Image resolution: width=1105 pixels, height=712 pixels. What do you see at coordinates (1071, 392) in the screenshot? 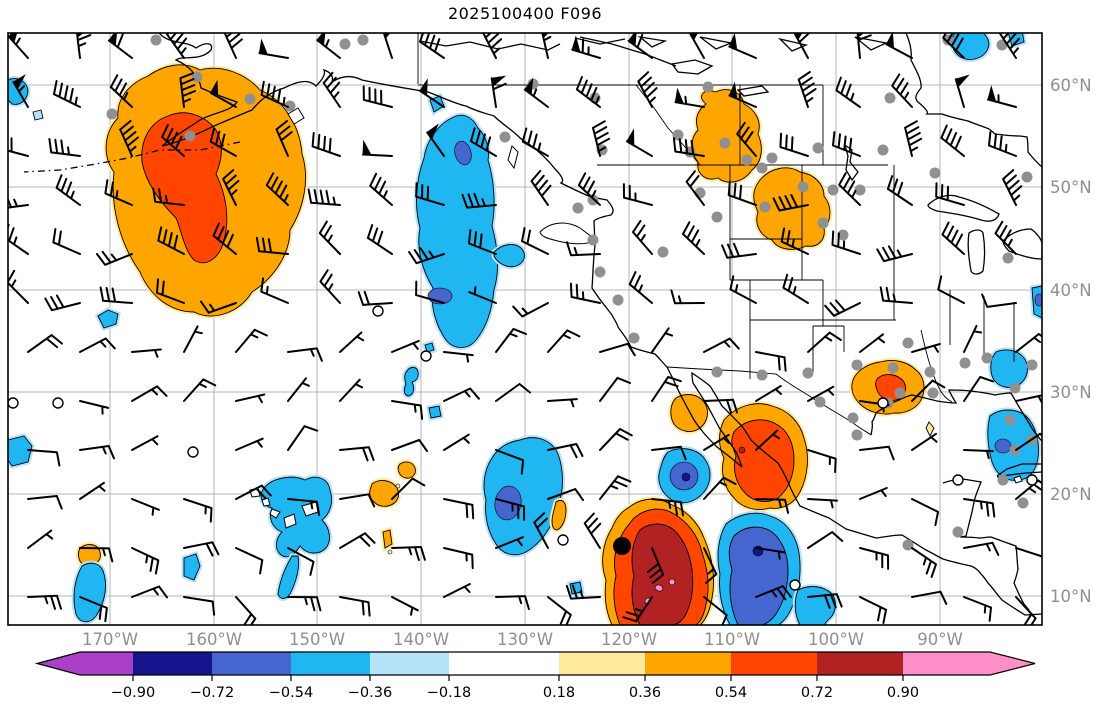
I see `lat-tick-label: 30°N` at bounding box center [1071, 392].